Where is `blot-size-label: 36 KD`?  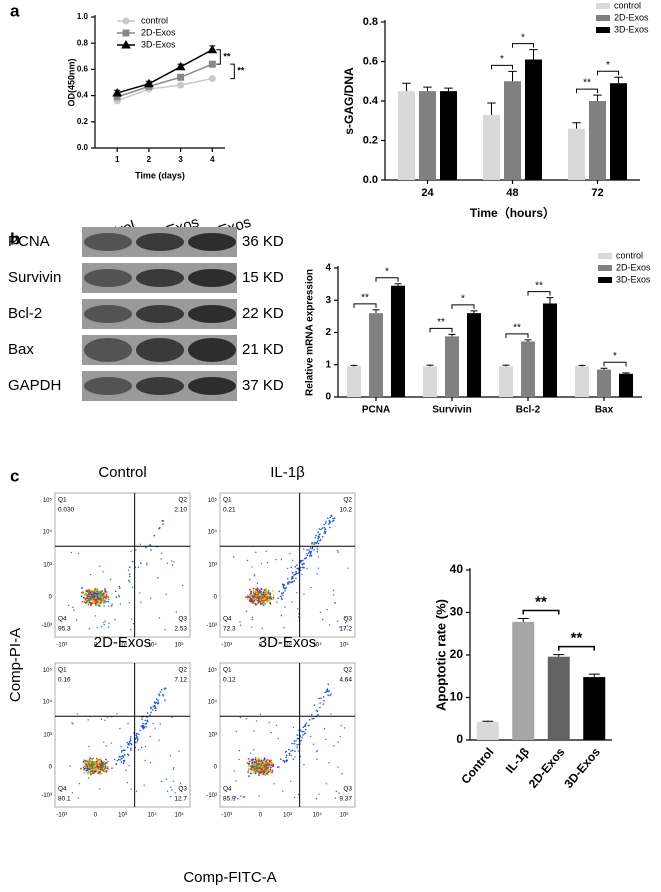
blot-size-label: 36 KD is located at coordinates (263, 241).